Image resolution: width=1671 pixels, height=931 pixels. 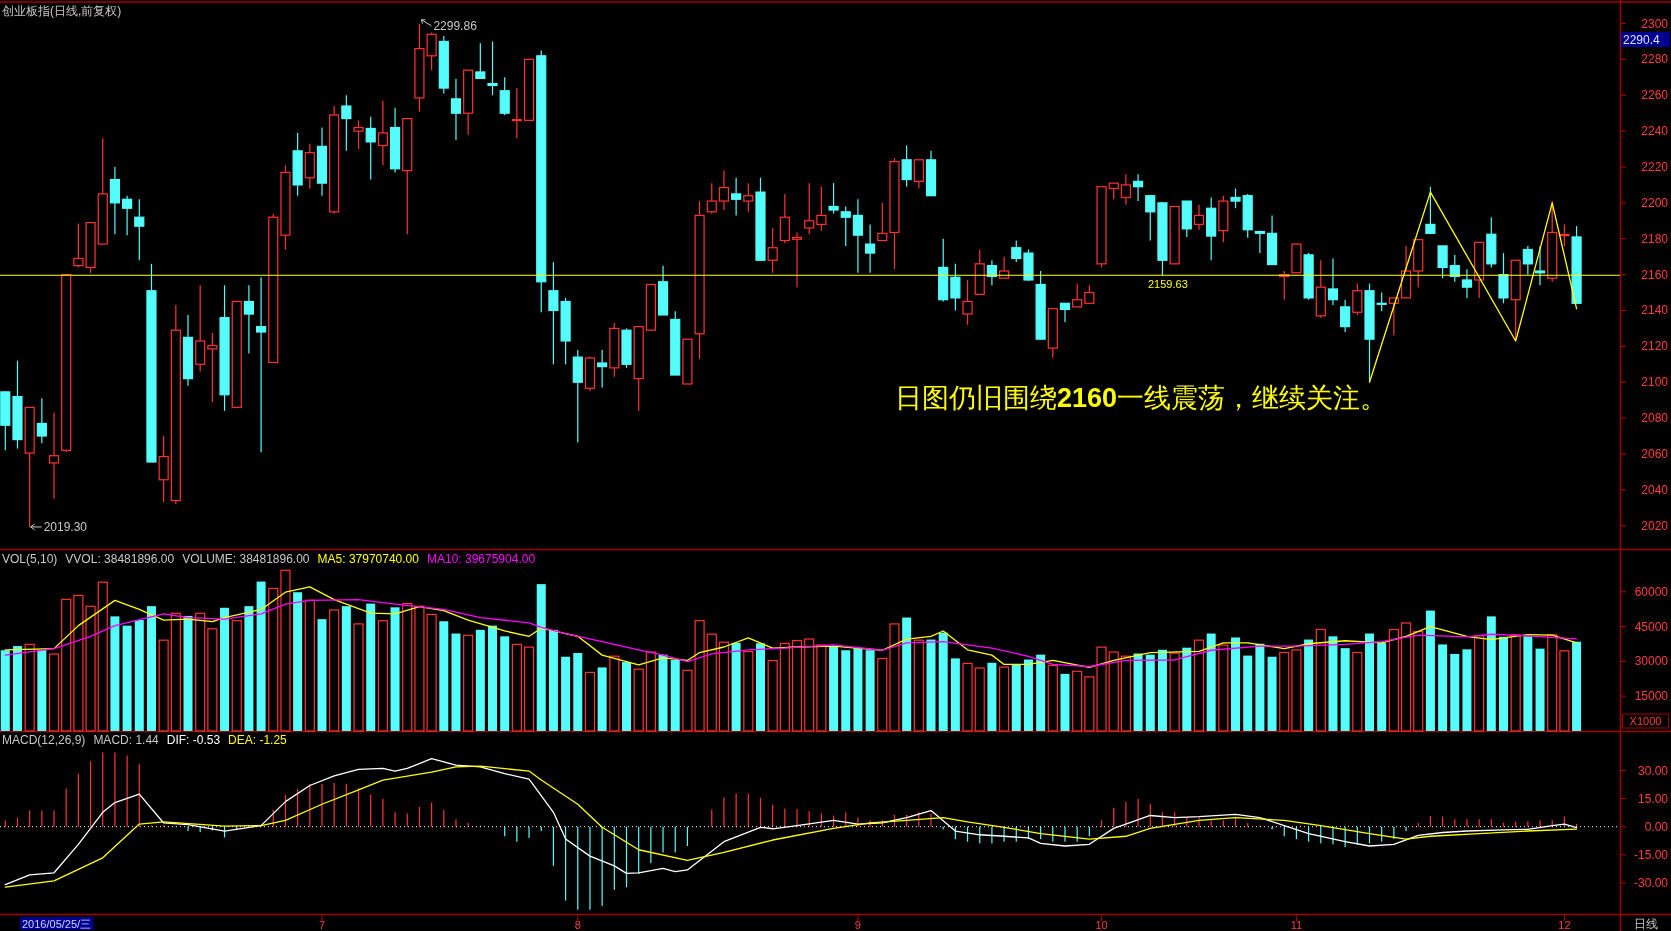 I want to click on annotation: 2299.86, so click(x=455, y=25).